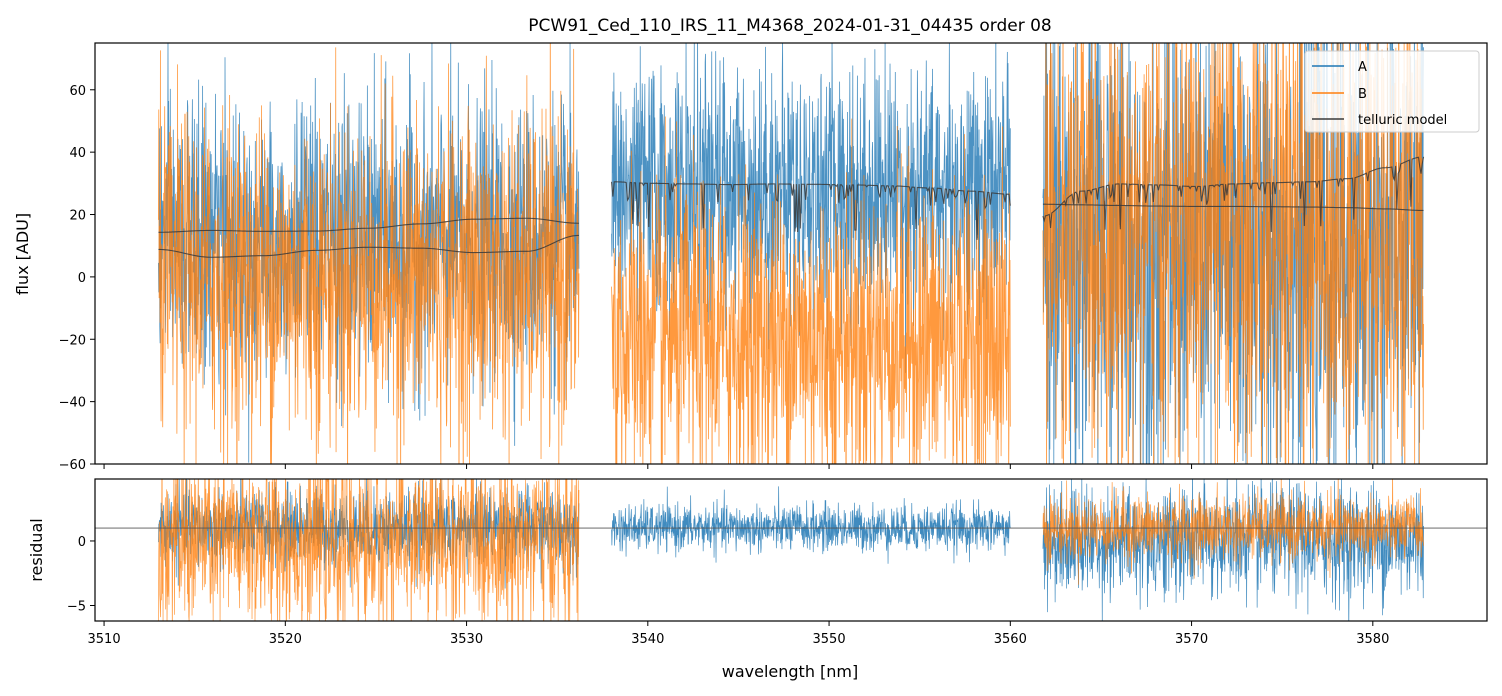 The height and width of the screenshot is (696, 1502). I want to click on legend-box, so click(1392, 91).